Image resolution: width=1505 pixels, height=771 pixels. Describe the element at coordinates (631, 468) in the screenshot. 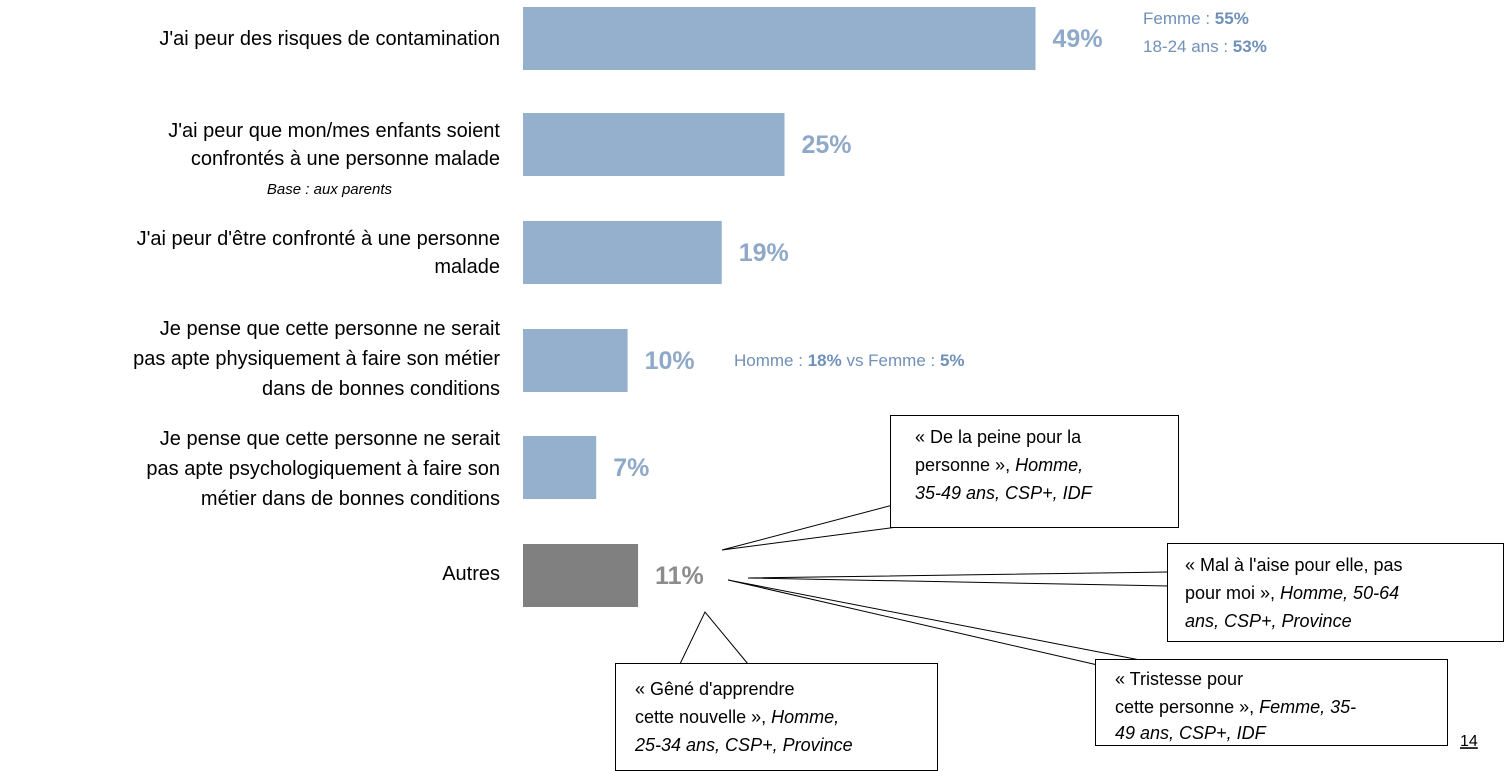

I see `value-label: 7%` at that location.